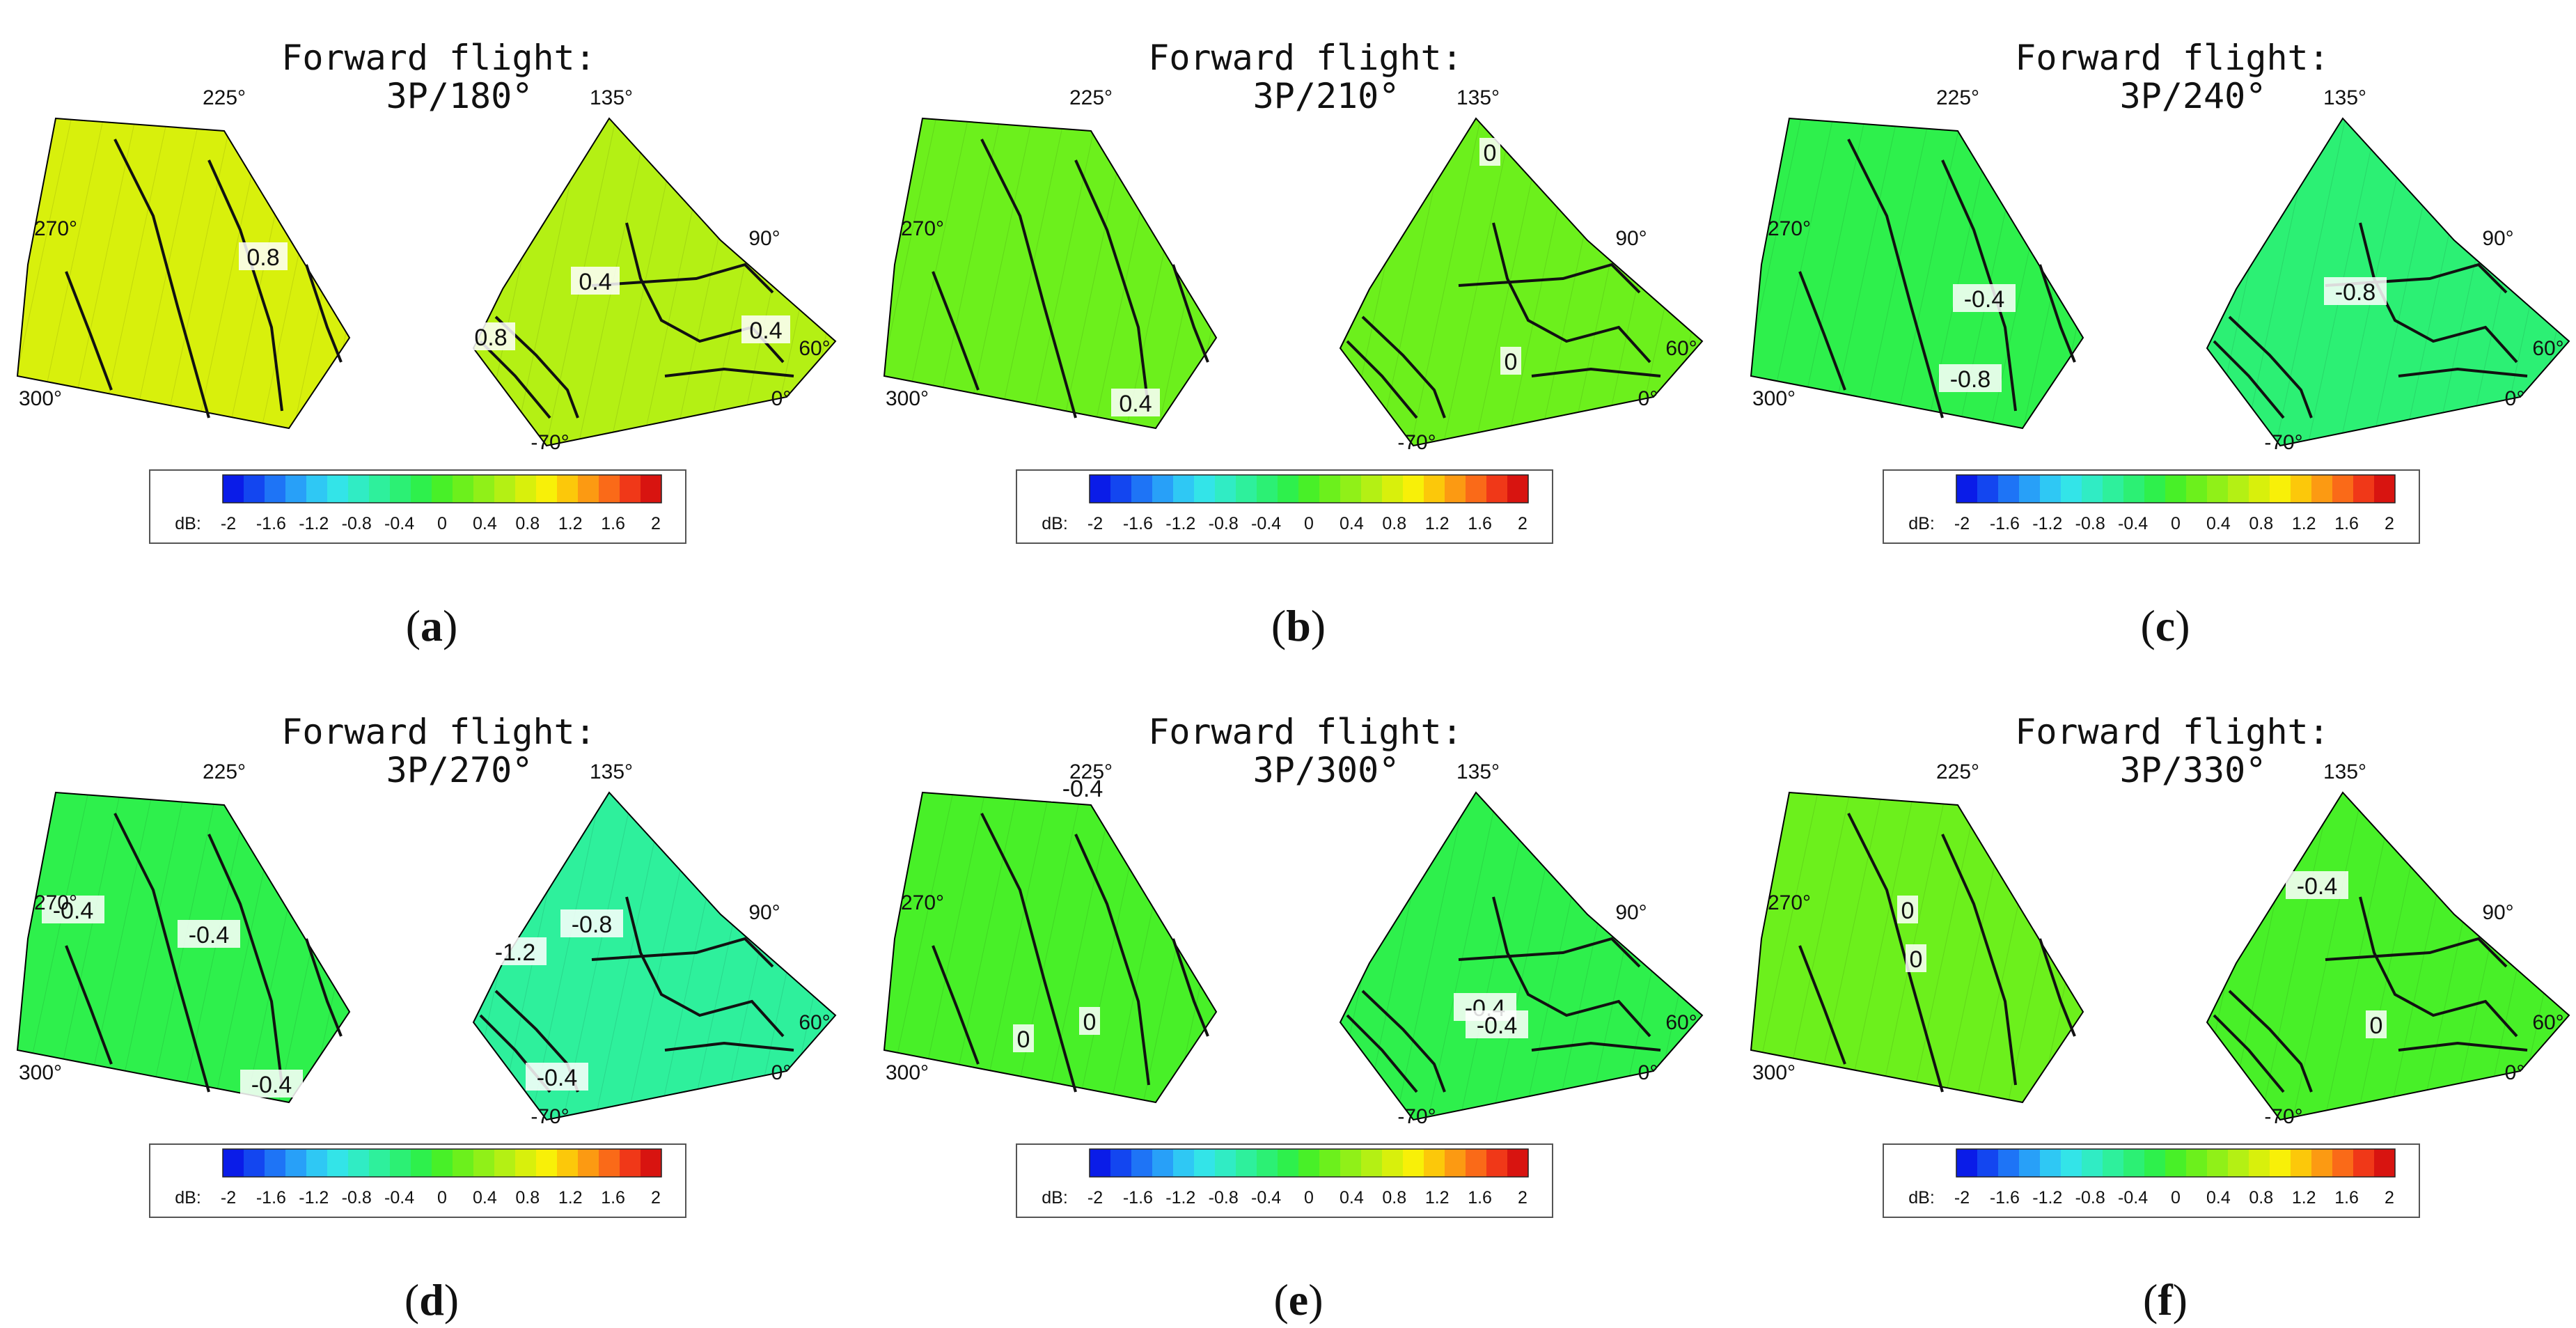 This screenshot has height=1328, width=2576. Describe the element at coordinates (2193, 770) in the screenshot. I see `panel-title-line2: 3P/330°` at that location.